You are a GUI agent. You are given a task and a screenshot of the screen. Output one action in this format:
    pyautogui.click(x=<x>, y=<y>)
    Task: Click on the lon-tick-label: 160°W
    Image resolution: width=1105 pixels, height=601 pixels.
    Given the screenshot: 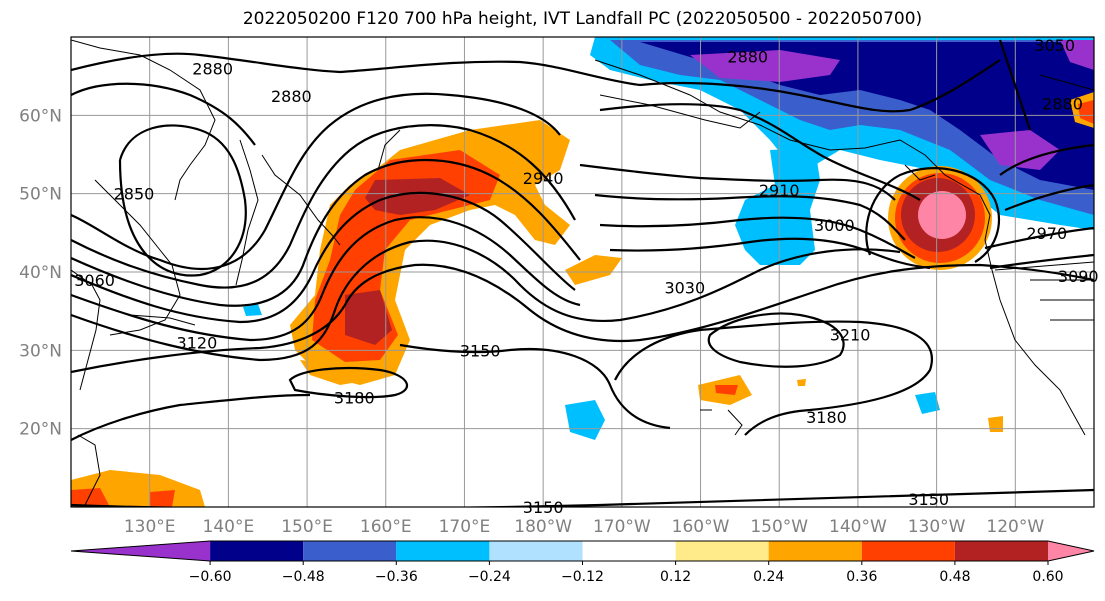 What is the action you would take?
    pyautogui.click(x=701, y=527)
    